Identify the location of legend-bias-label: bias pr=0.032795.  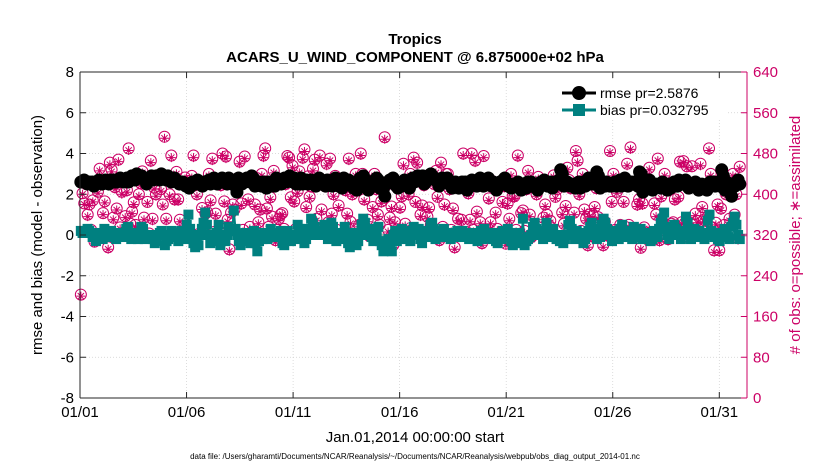
(654, 110).